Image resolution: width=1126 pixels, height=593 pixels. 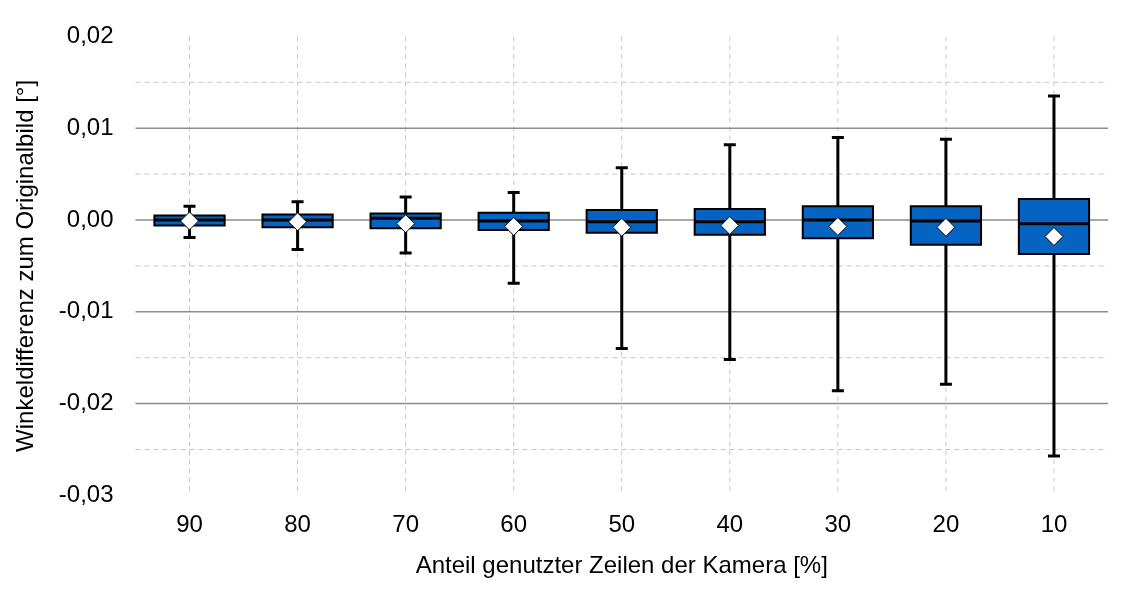 What do you see at coordinates (90, 126) in the screenshot?
I see `y-tick-label: 0,01` at bounding box center [90, 126].